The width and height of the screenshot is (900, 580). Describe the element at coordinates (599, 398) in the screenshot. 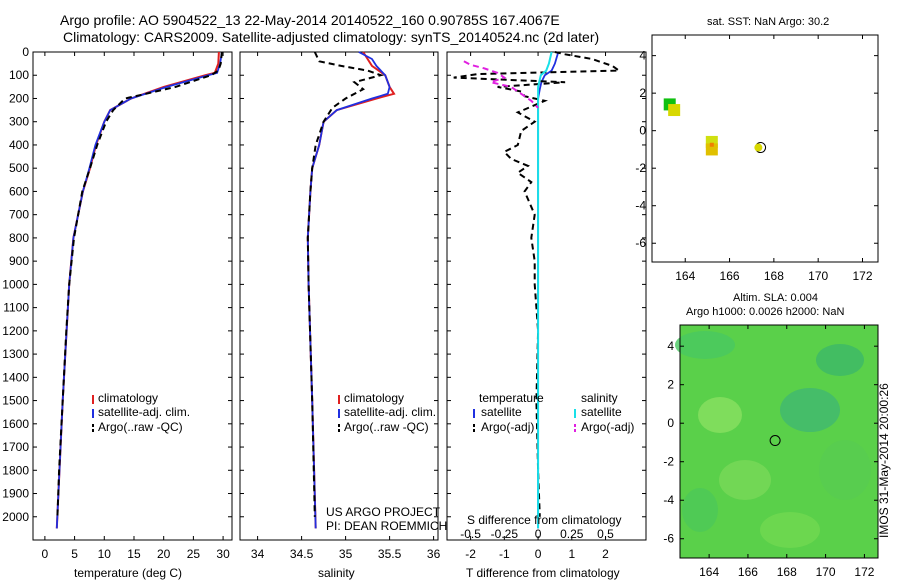

I see `diff-legend-s-head: salinity` at that location.